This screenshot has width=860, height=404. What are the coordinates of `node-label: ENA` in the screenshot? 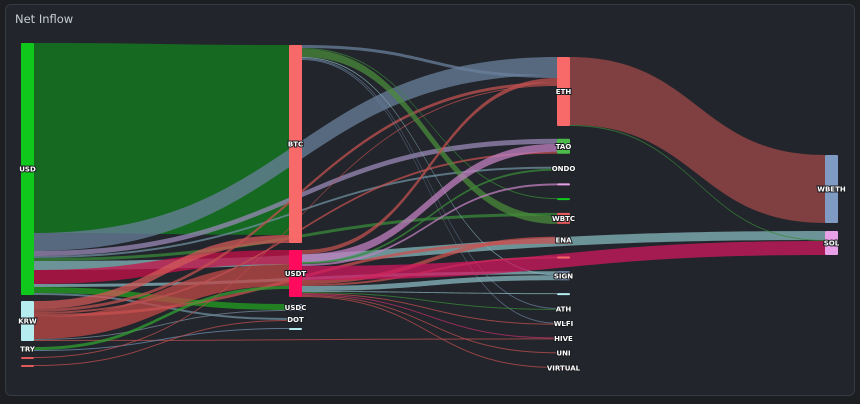 It's located at (563, 241).